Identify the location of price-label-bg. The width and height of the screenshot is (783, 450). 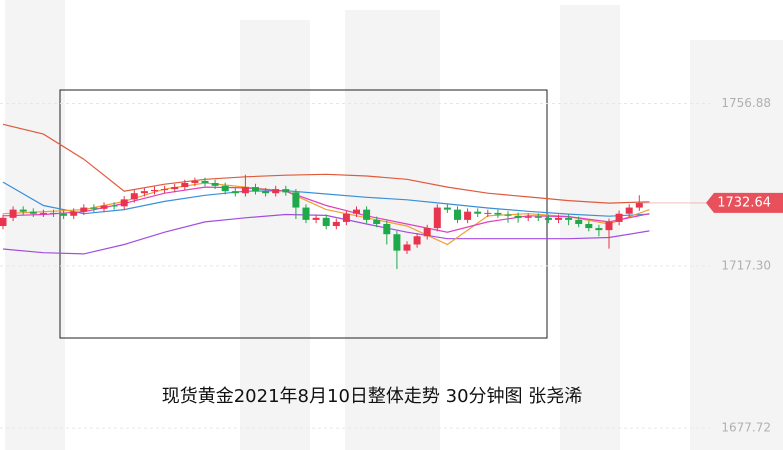
(744, 202).